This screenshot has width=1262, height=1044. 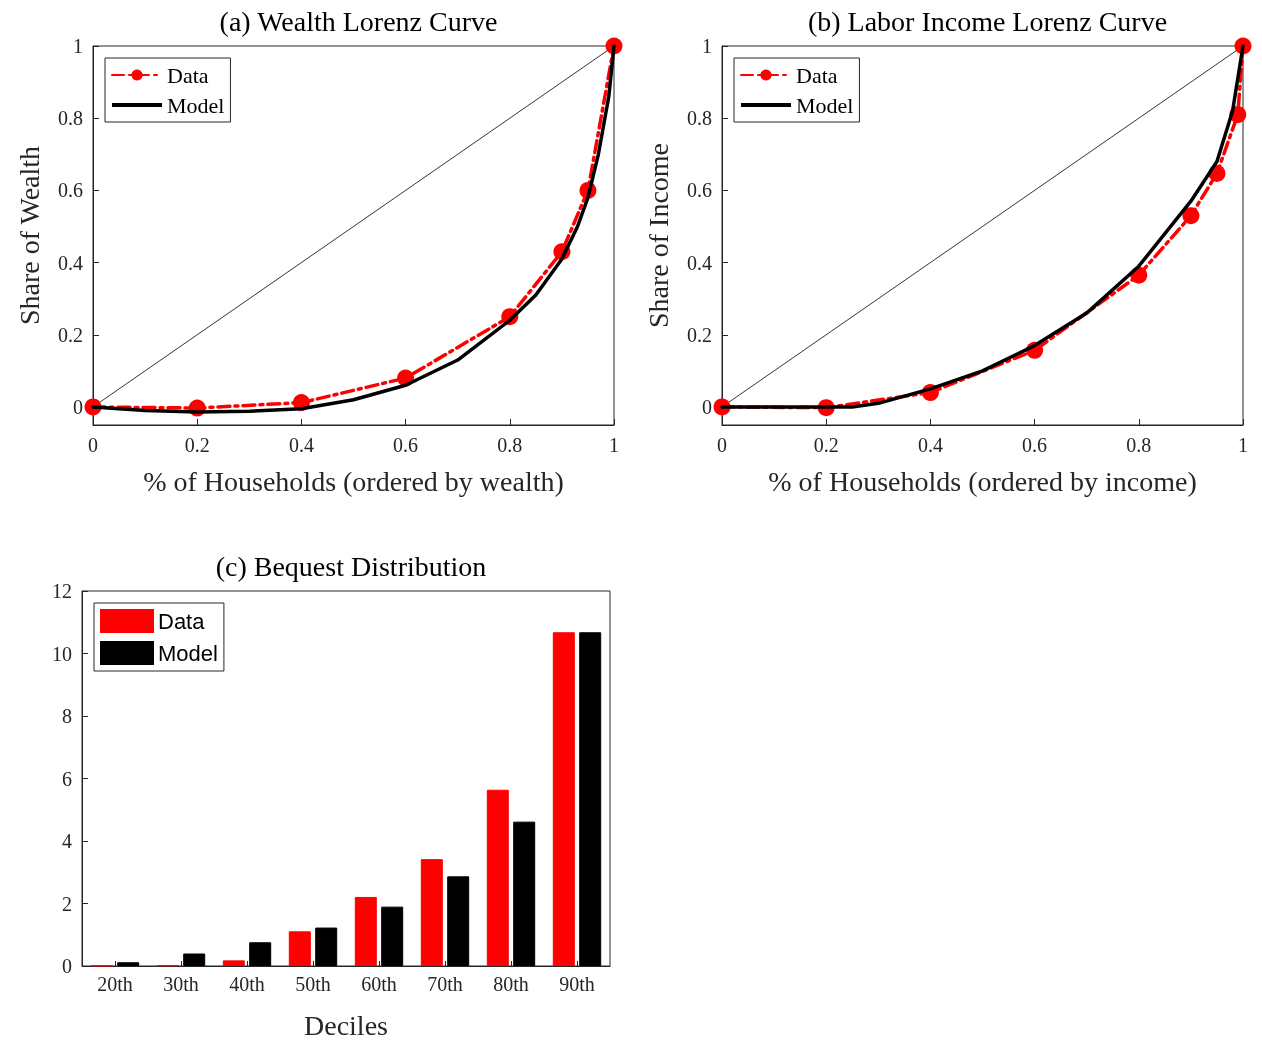 What do you see at coordinates (67, 778) in the screenshot?
I see `y-tick-label: 6` at bounding box center [67, 778].